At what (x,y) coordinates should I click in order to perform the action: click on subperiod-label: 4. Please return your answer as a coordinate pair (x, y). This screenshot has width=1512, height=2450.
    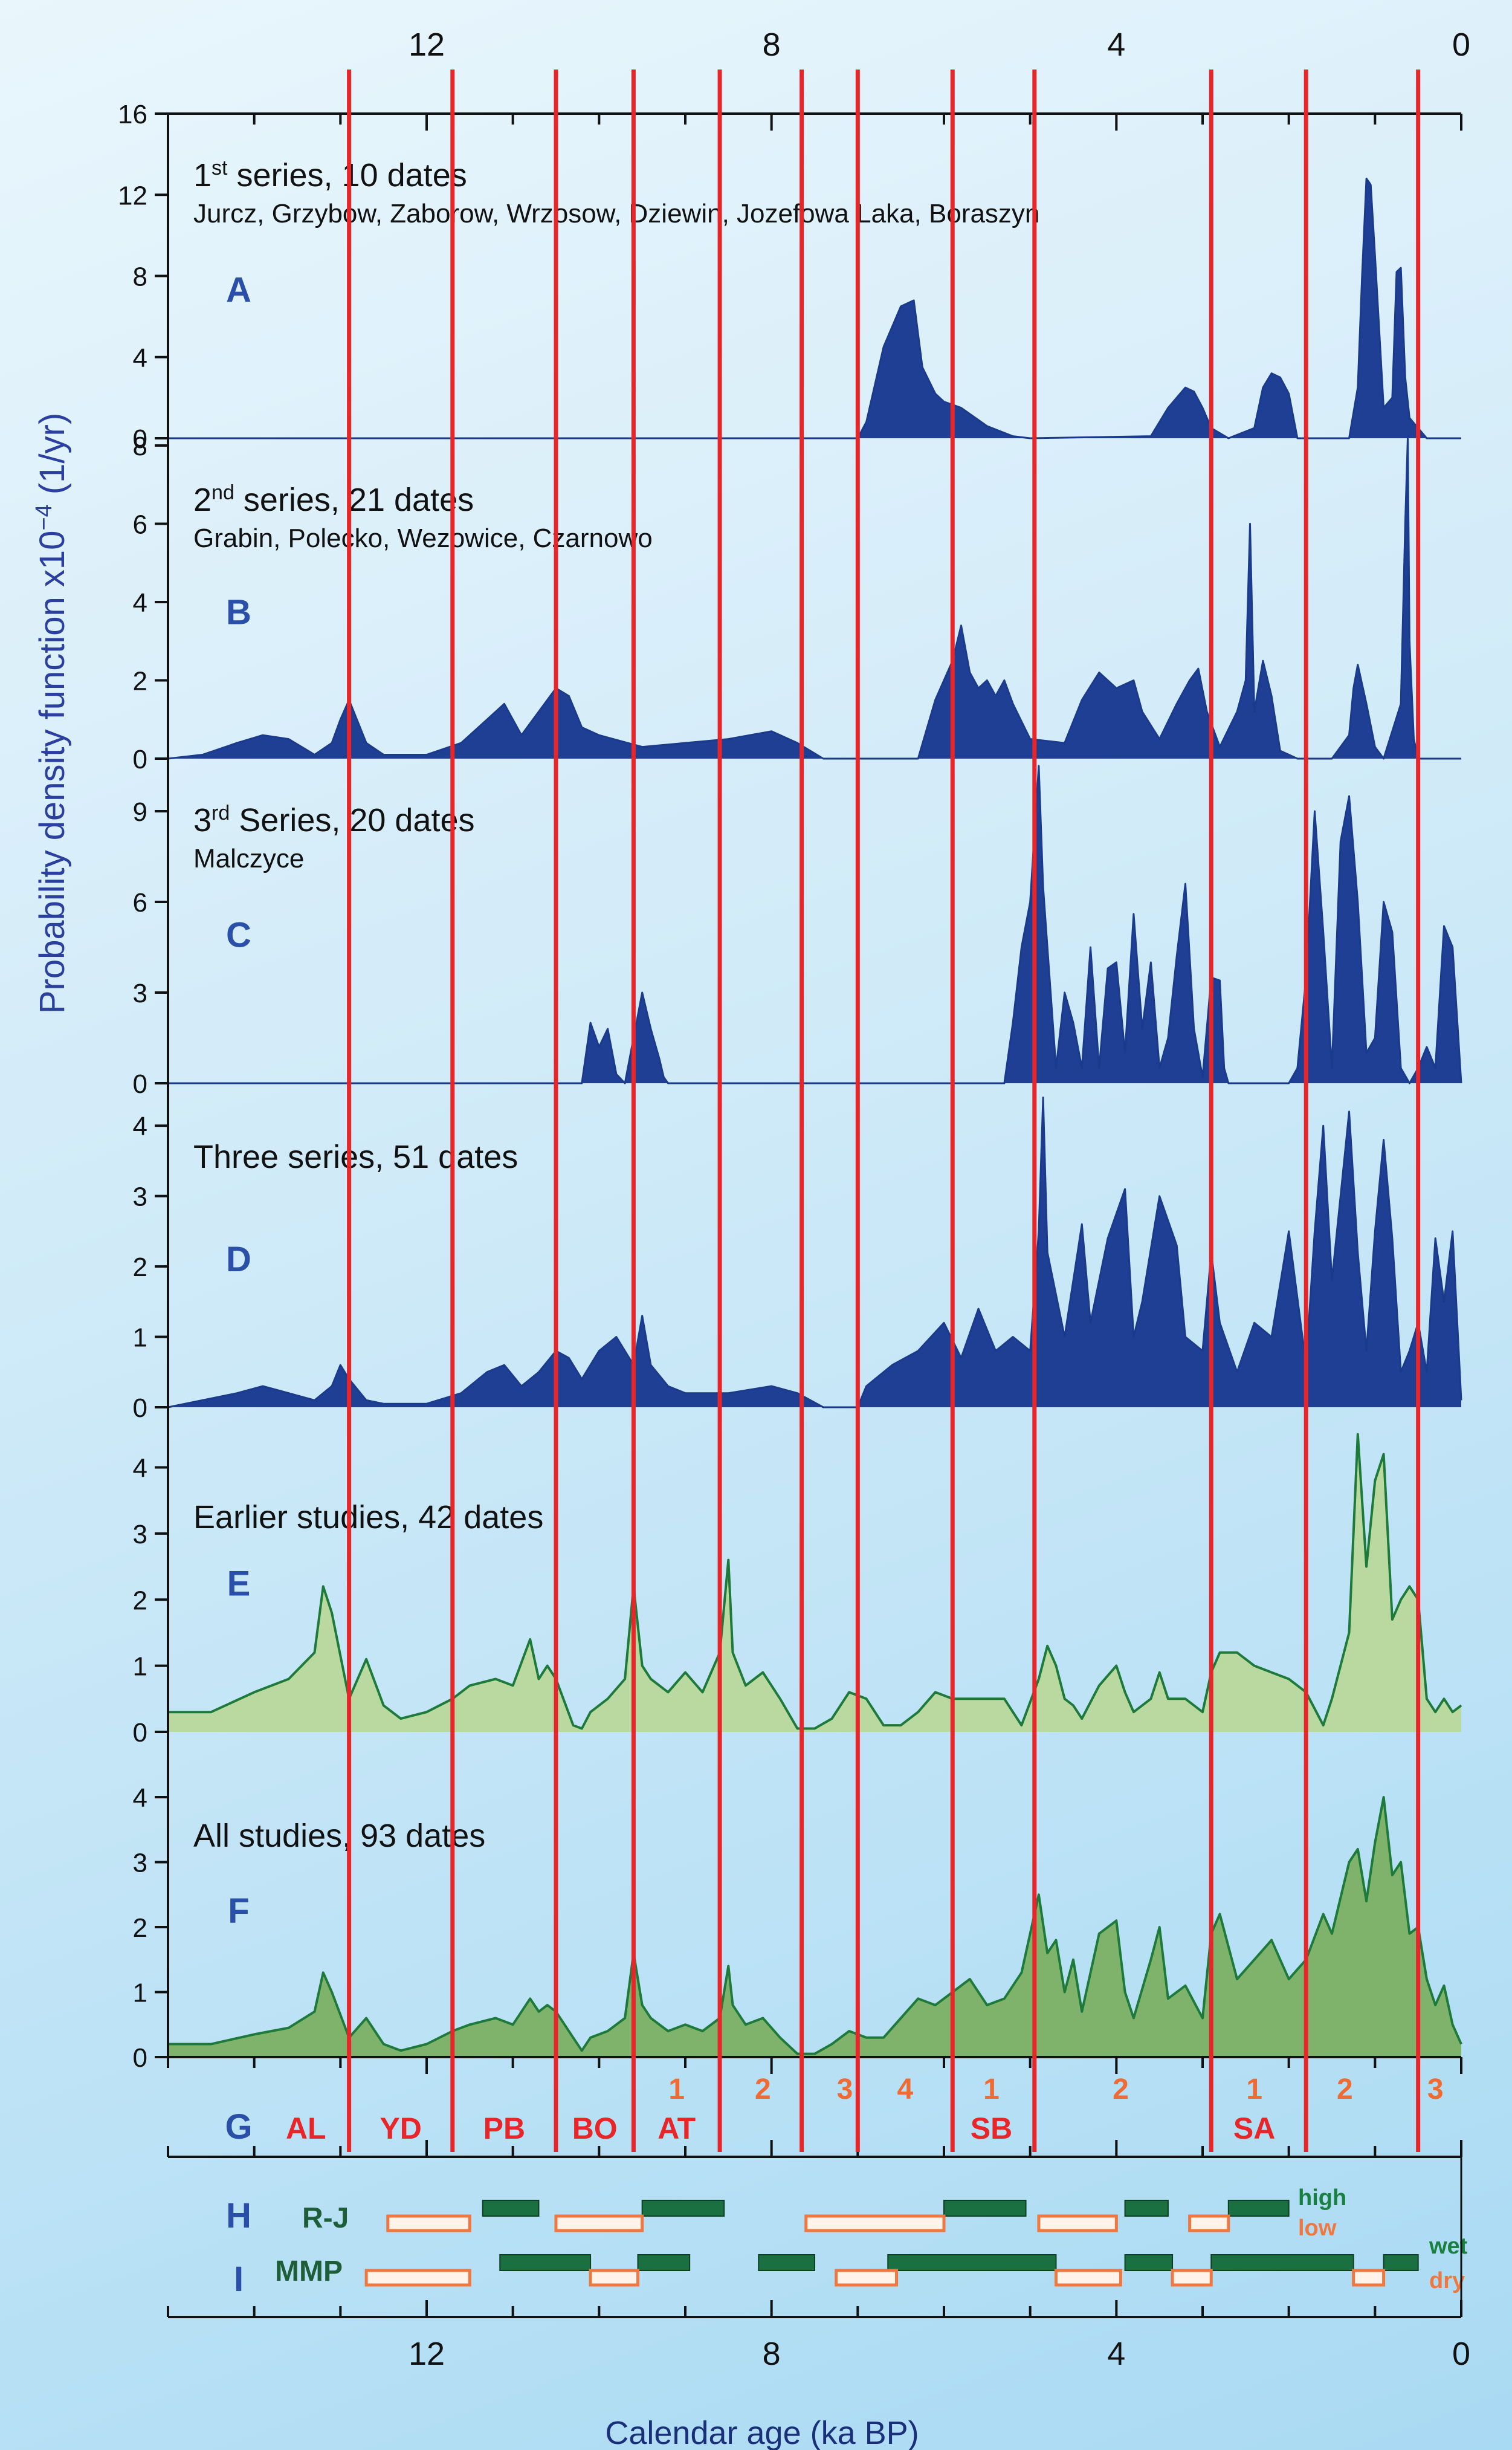
    Looking at the image, I should click on (905, 2089).